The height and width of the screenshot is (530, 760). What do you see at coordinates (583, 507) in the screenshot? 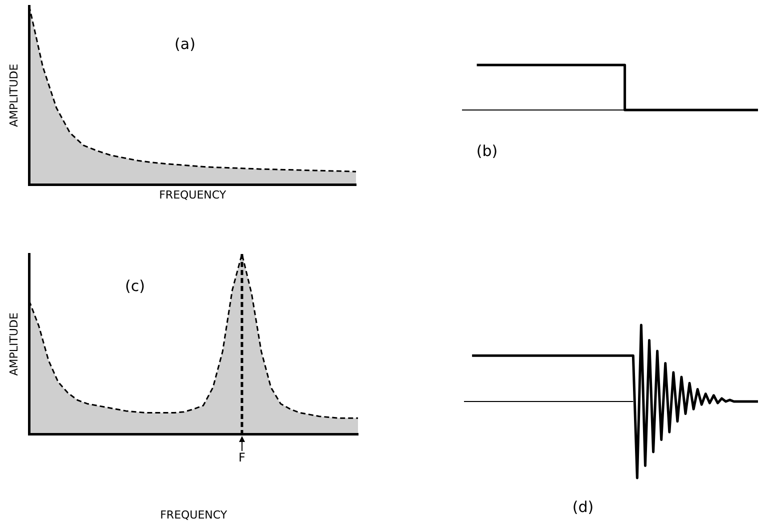
I see `text: (d)` at bounding box center [583, 507].